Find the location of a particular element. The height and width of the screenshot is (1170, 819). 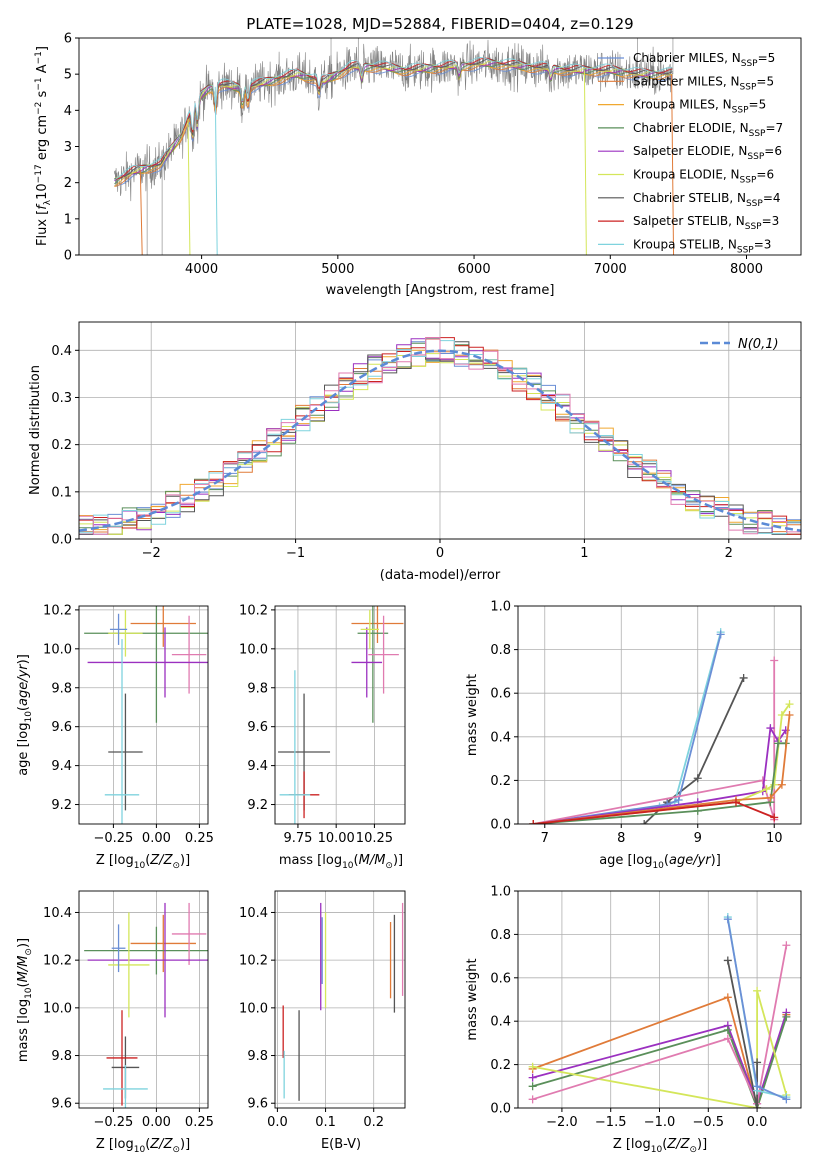

y-tick-label: 4 is located at coordinates (68, 111).